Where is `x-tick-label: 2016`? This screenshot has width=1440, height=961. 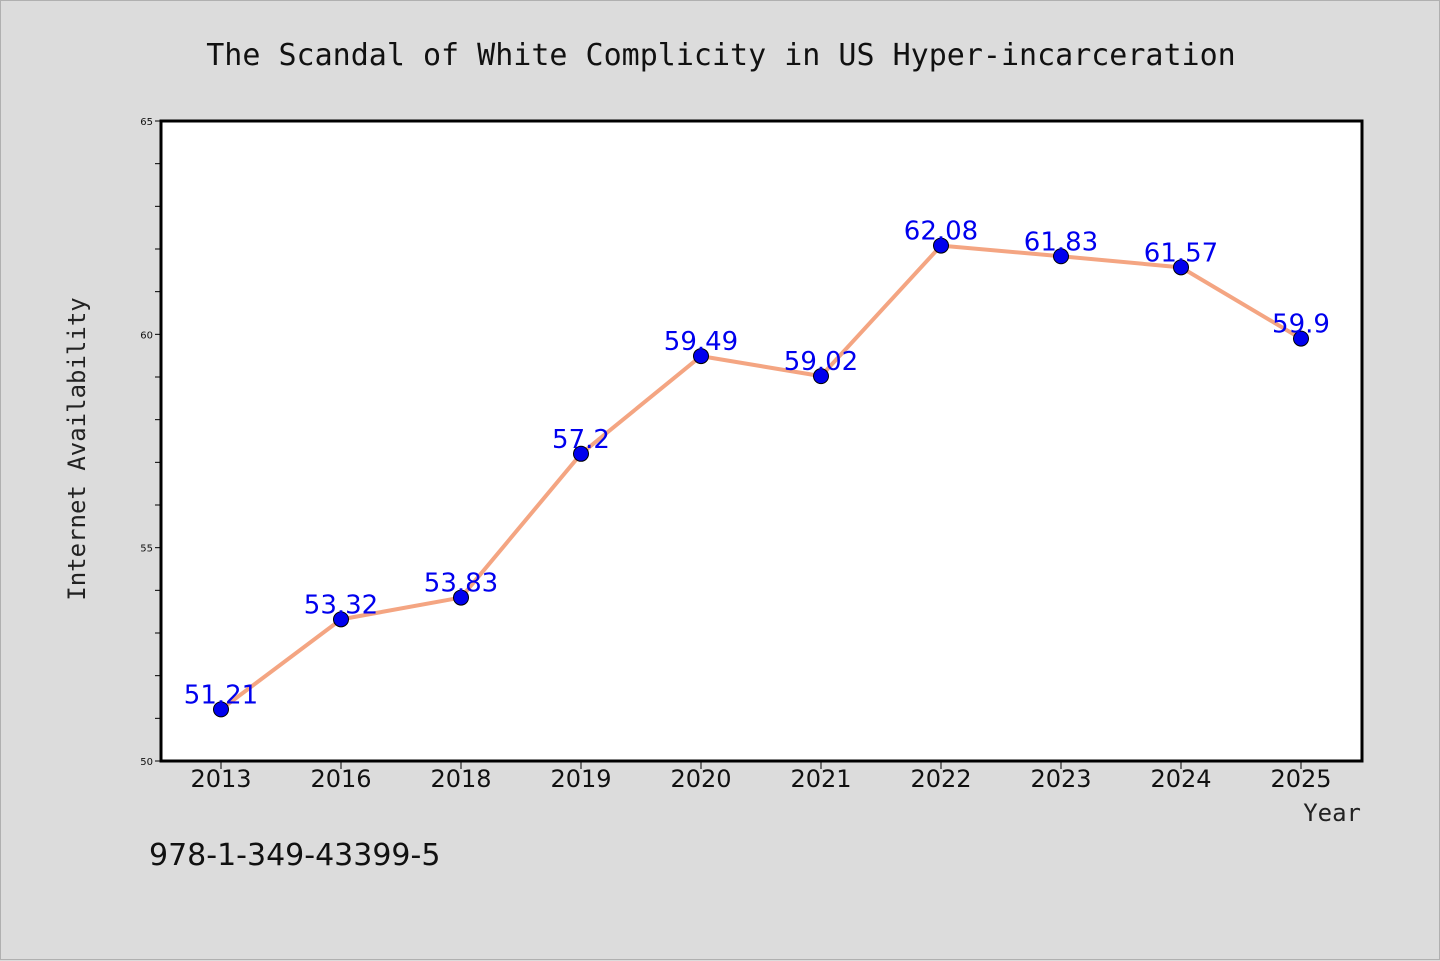 x-tick-label: 2016 is located at coordinates (340, 779).